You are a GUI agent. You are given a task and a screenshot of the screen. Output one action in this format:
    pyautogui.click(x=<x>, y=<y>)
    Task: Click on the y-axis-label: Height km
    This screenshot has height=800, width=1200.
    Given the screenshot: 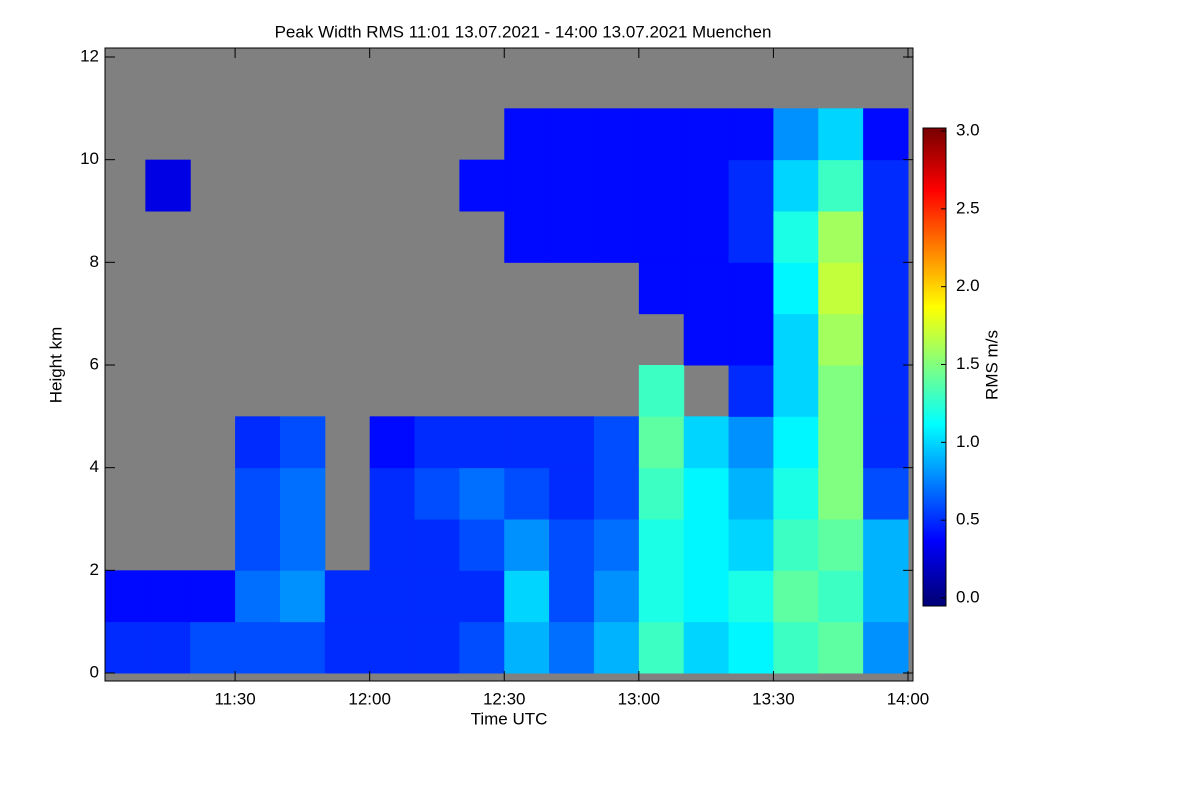 What is the action you would take?
    pyautogui.click(x=55, y=365)
    